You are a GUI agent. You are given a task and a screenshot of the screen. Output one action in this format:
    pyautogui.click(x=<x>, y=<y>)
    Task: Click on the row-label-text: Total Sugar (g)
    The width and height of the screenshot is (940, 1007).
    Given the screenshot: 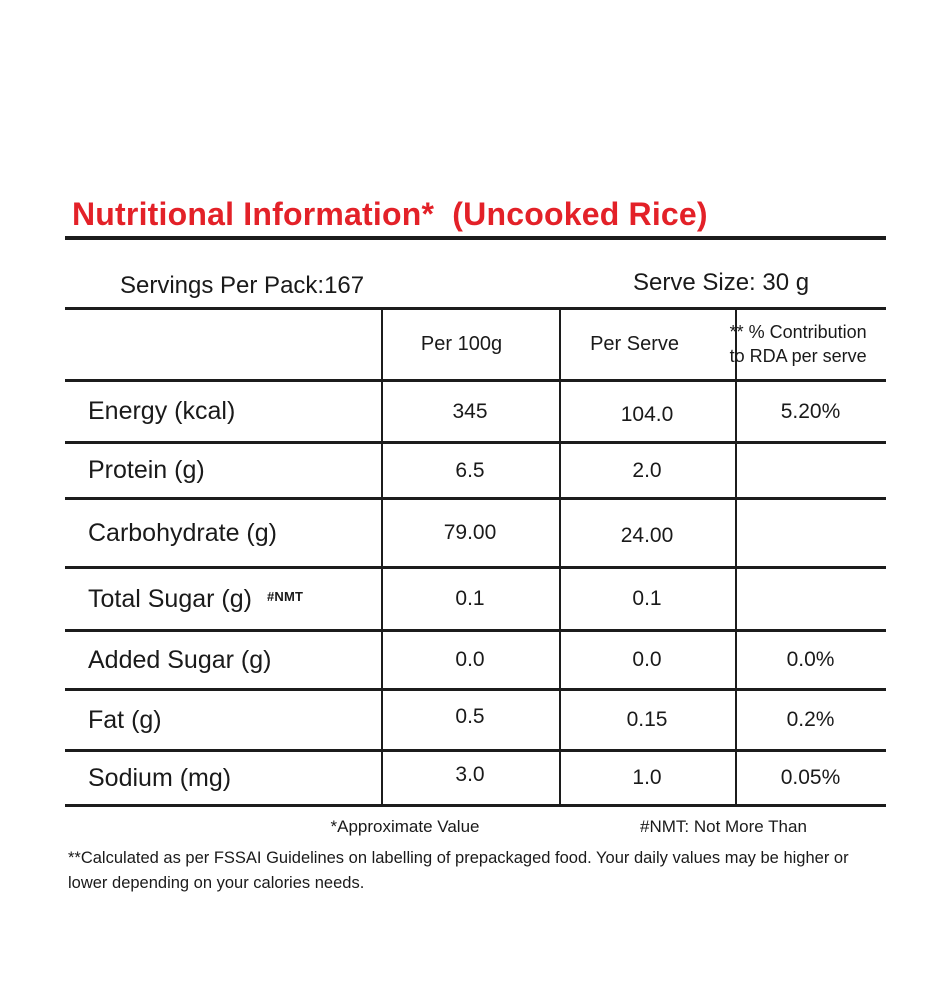 What is the action you would take?
    pyautogui.click(x=170, y=598)
    